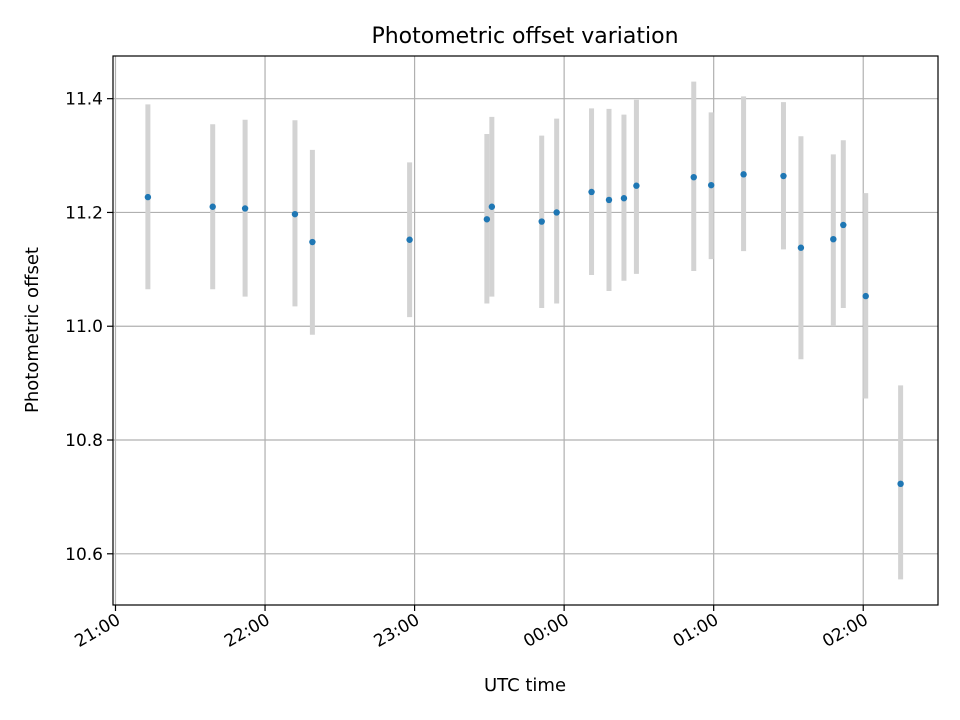 The height and width of the screenshot is (720, 960). I want to click on y-axis-label: Photometric offset, so click(32, 330).